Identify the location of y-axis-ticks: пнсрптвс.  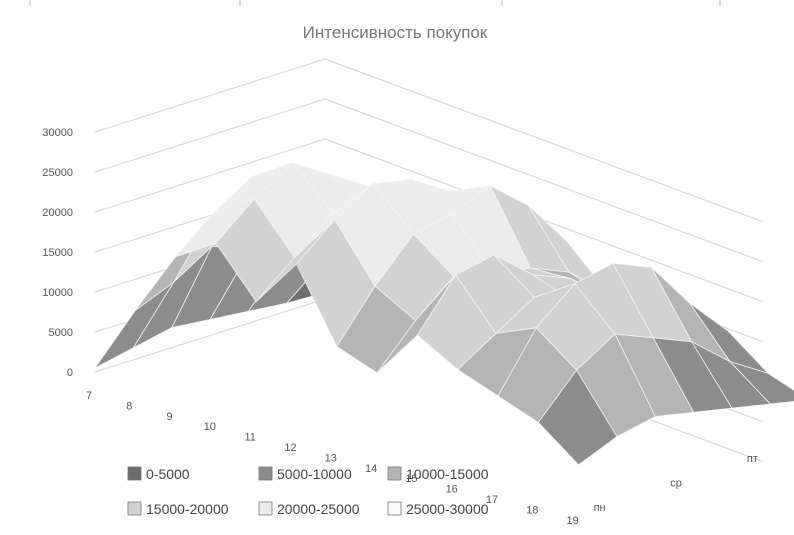
(676, 483).